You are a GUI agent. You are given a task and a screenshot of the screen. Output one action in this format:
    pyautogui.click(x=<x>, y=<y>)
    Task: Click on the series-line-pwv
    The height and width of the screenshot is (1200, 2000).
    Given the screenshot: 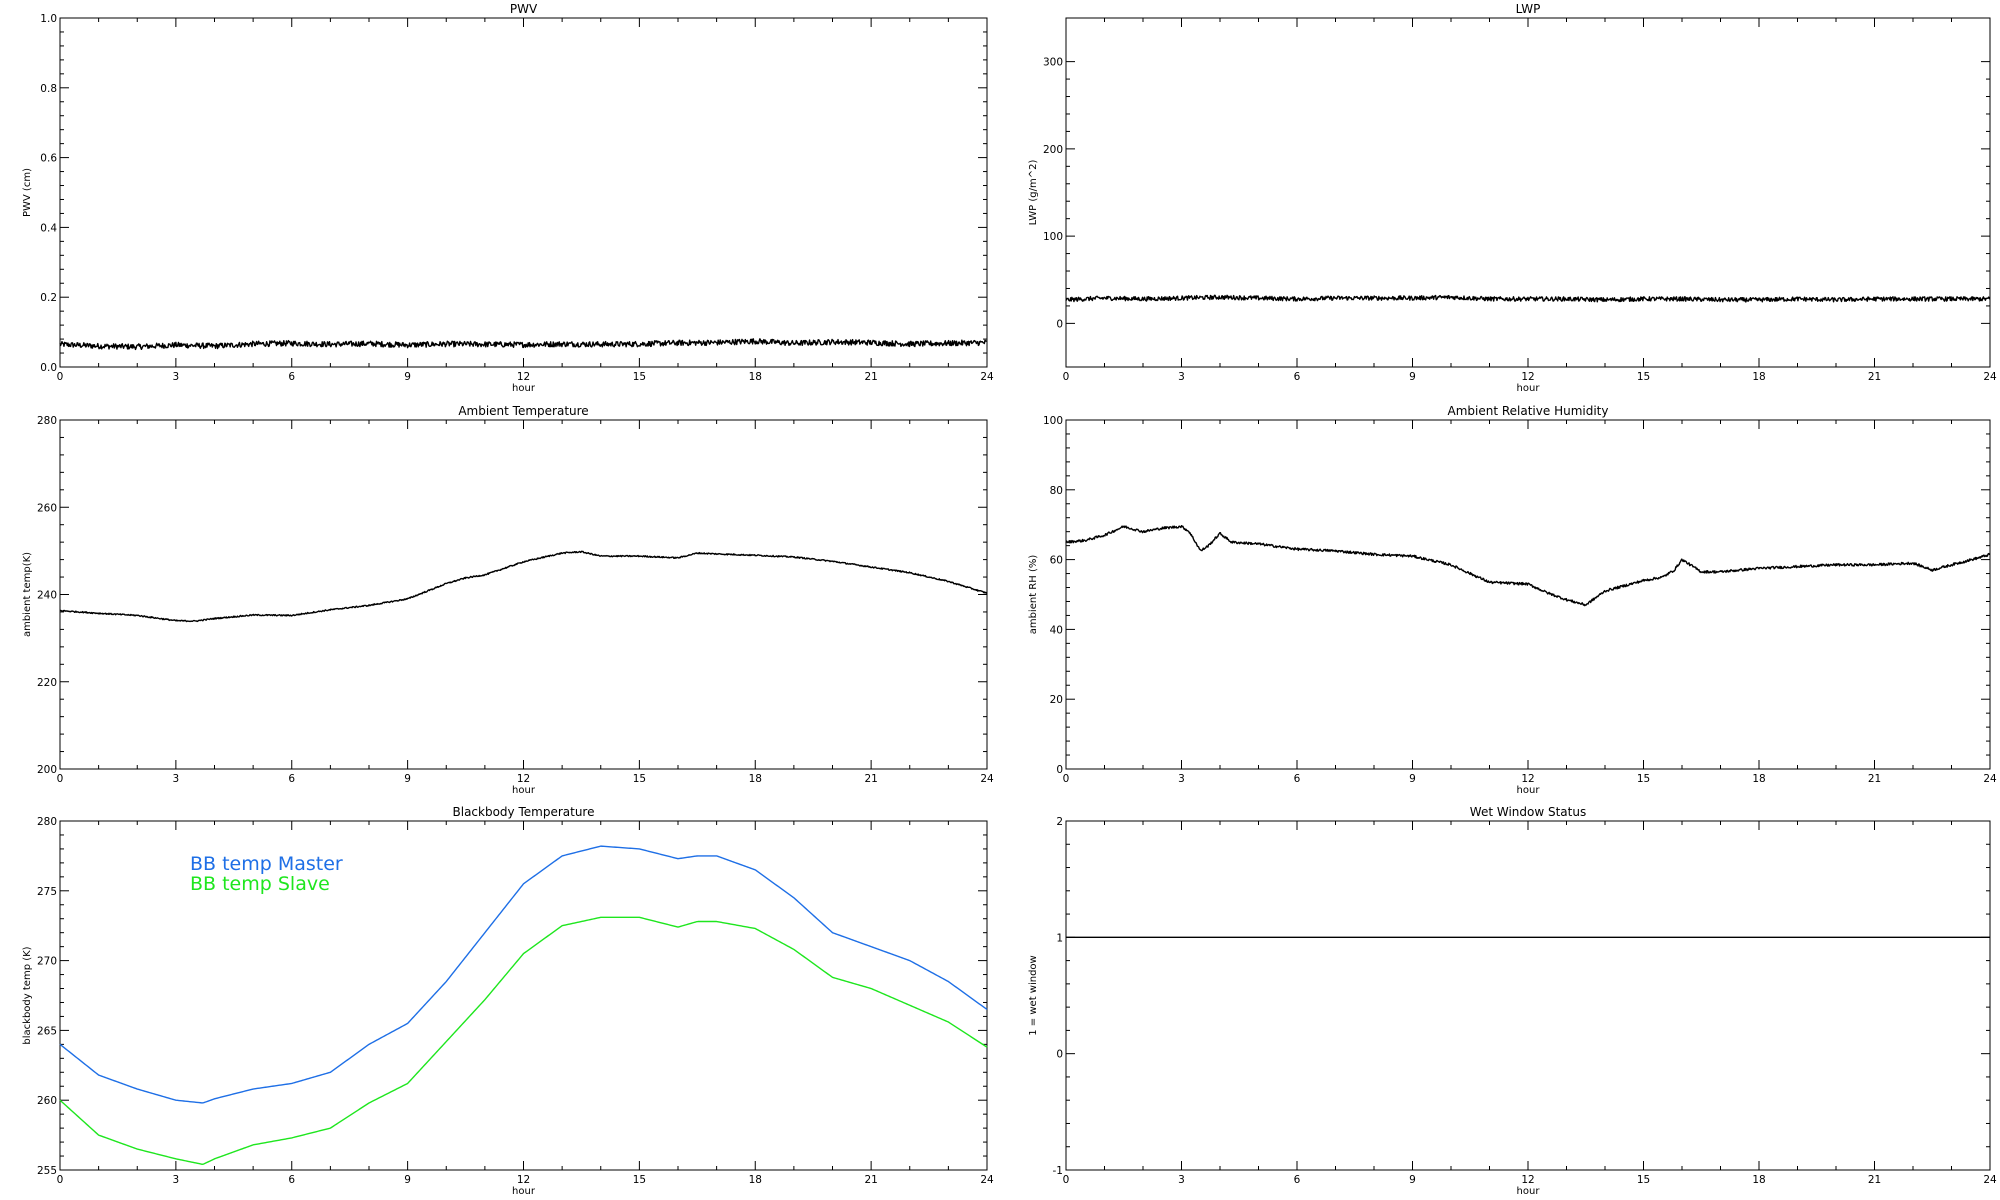 What is the action you would take?
    pyautogui.click(x=523, y=344)
    